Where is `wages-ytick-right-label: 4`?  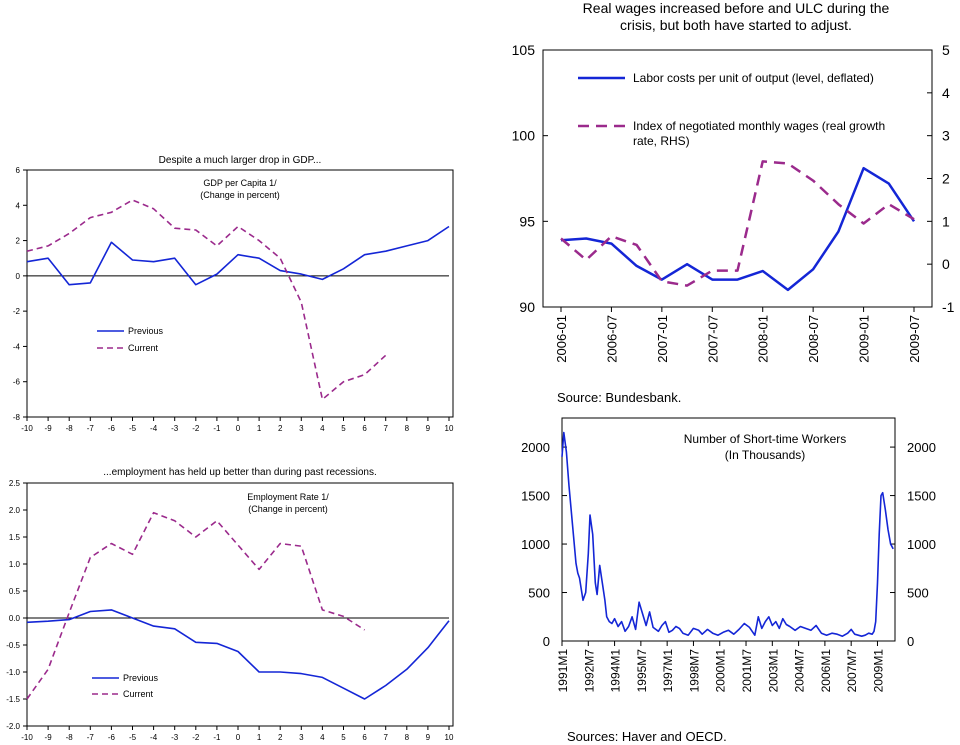
wages-ytick-right-label: 4 is located at coordinates (946, 93).